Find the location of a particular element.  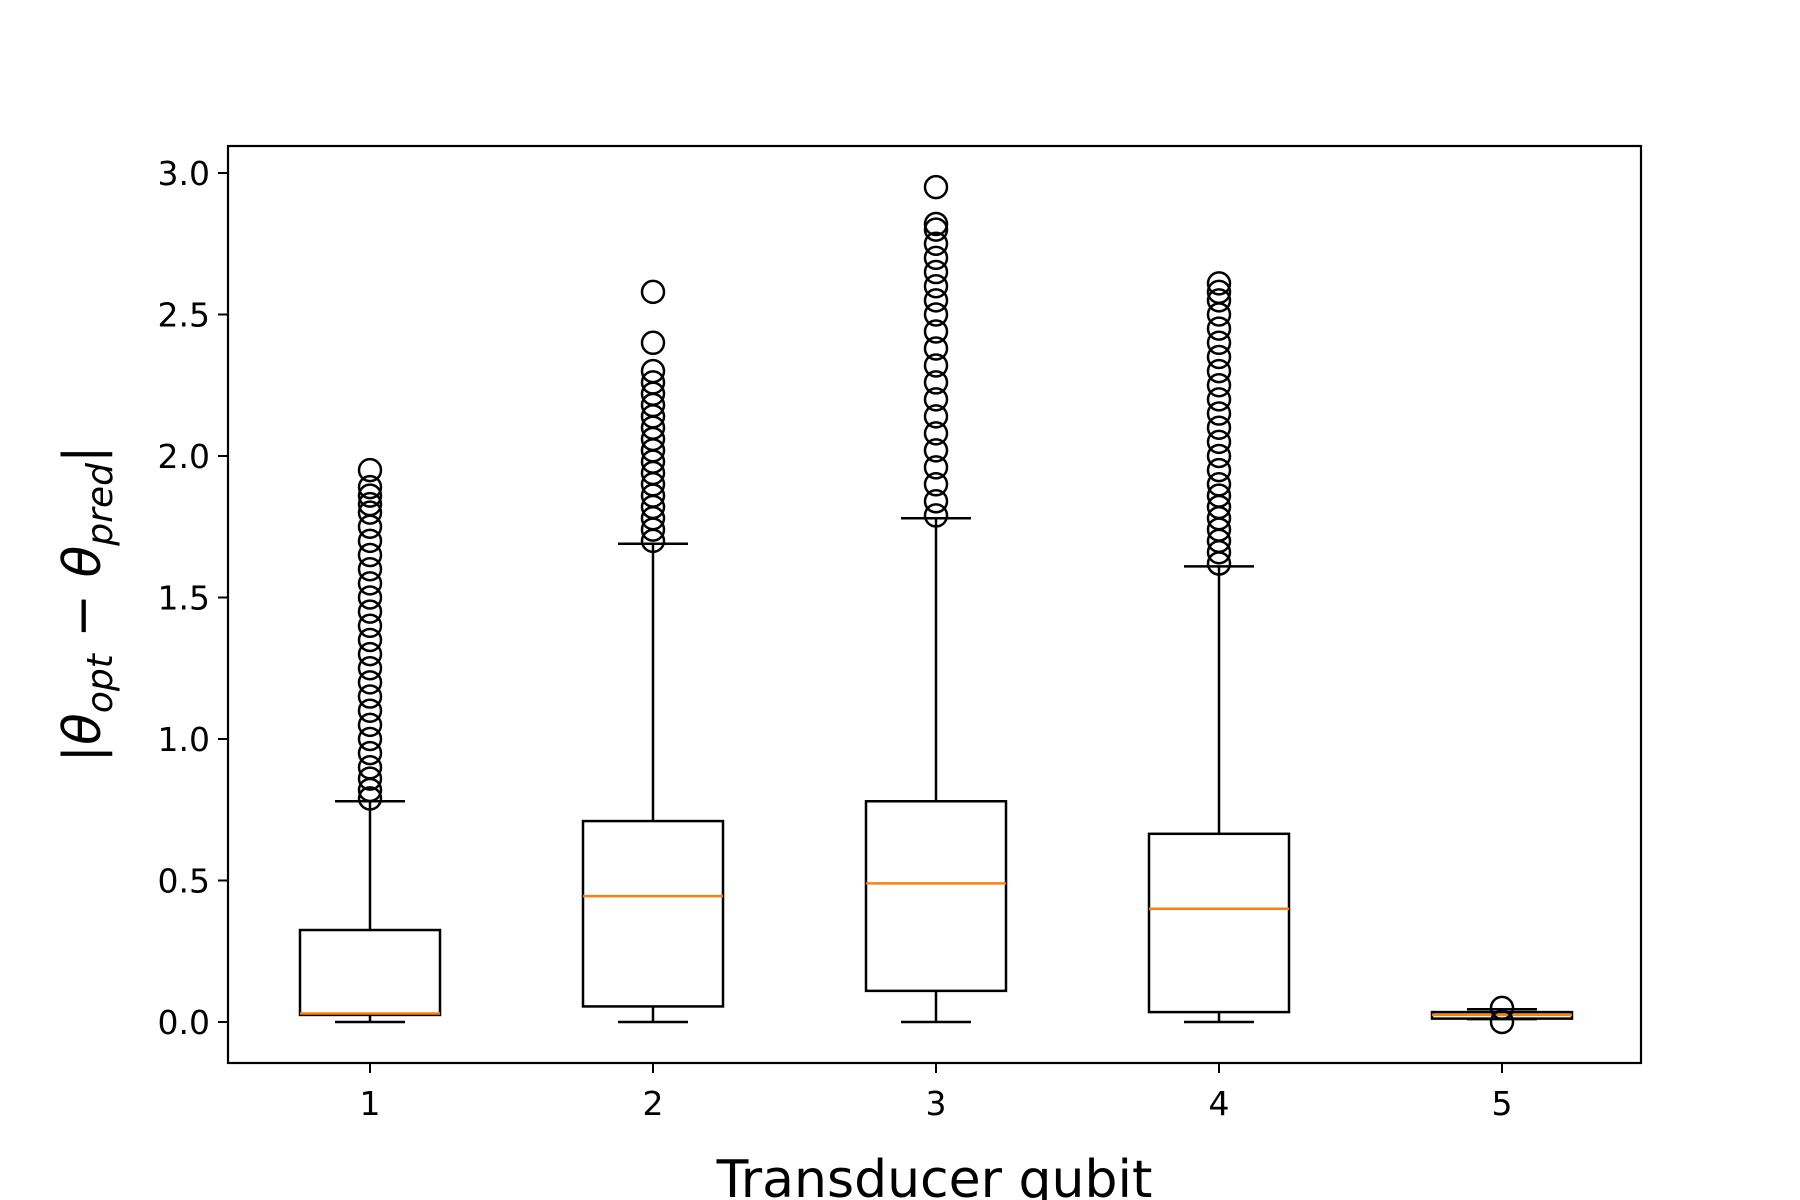

x-axis: 1 2 3 4 5 is located at coordinates (936, 1093).